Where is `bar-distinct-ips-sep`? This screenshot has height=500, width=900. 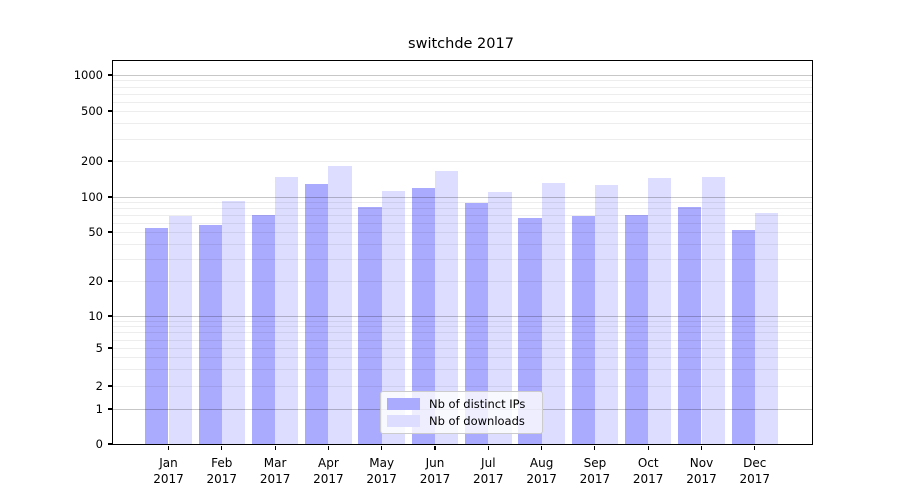 bar-distinct-ips-sep is located at coordinates (583, 330).